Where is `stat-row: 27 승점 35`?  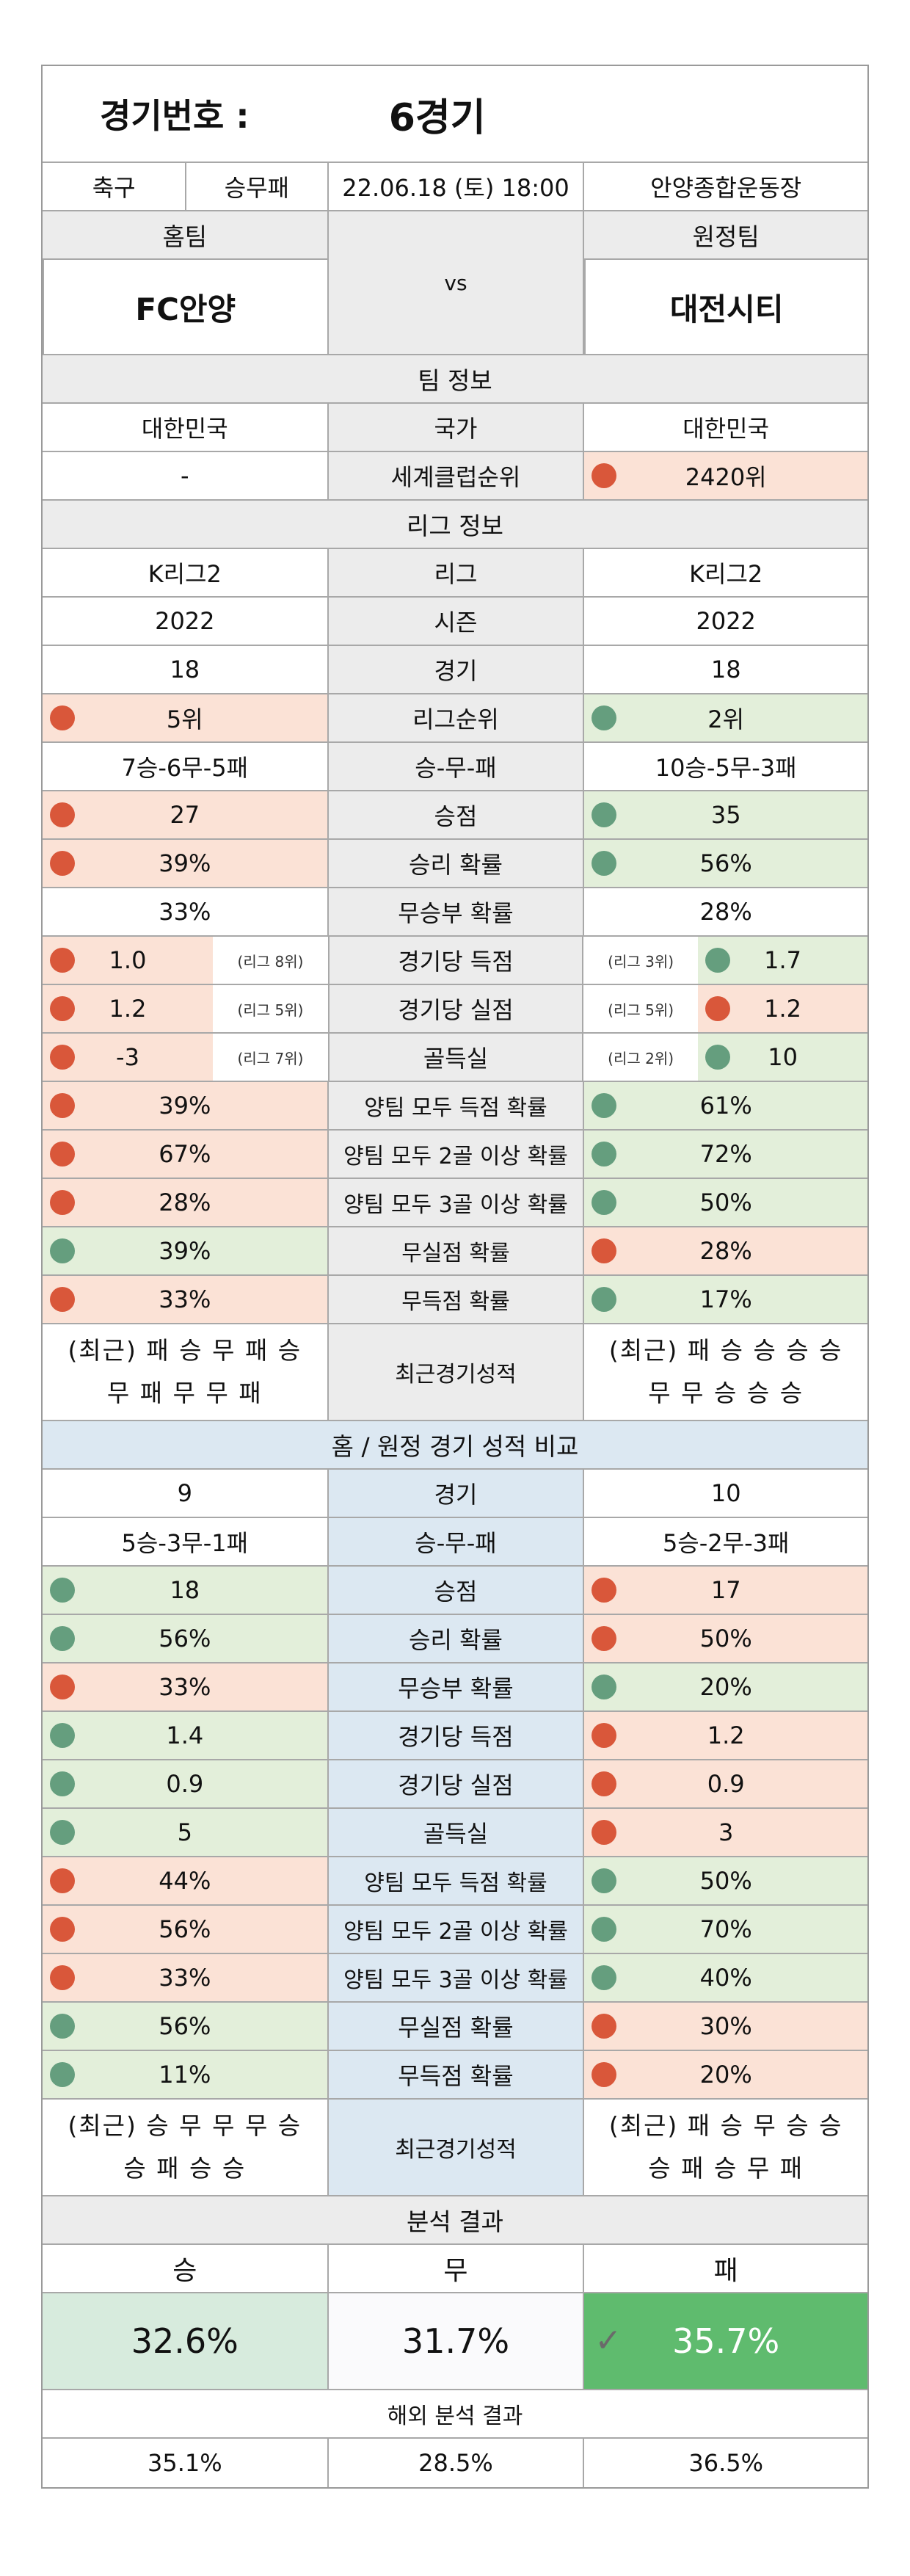
stat-row: 27 승점 35 is located at coordinates (455, 815).